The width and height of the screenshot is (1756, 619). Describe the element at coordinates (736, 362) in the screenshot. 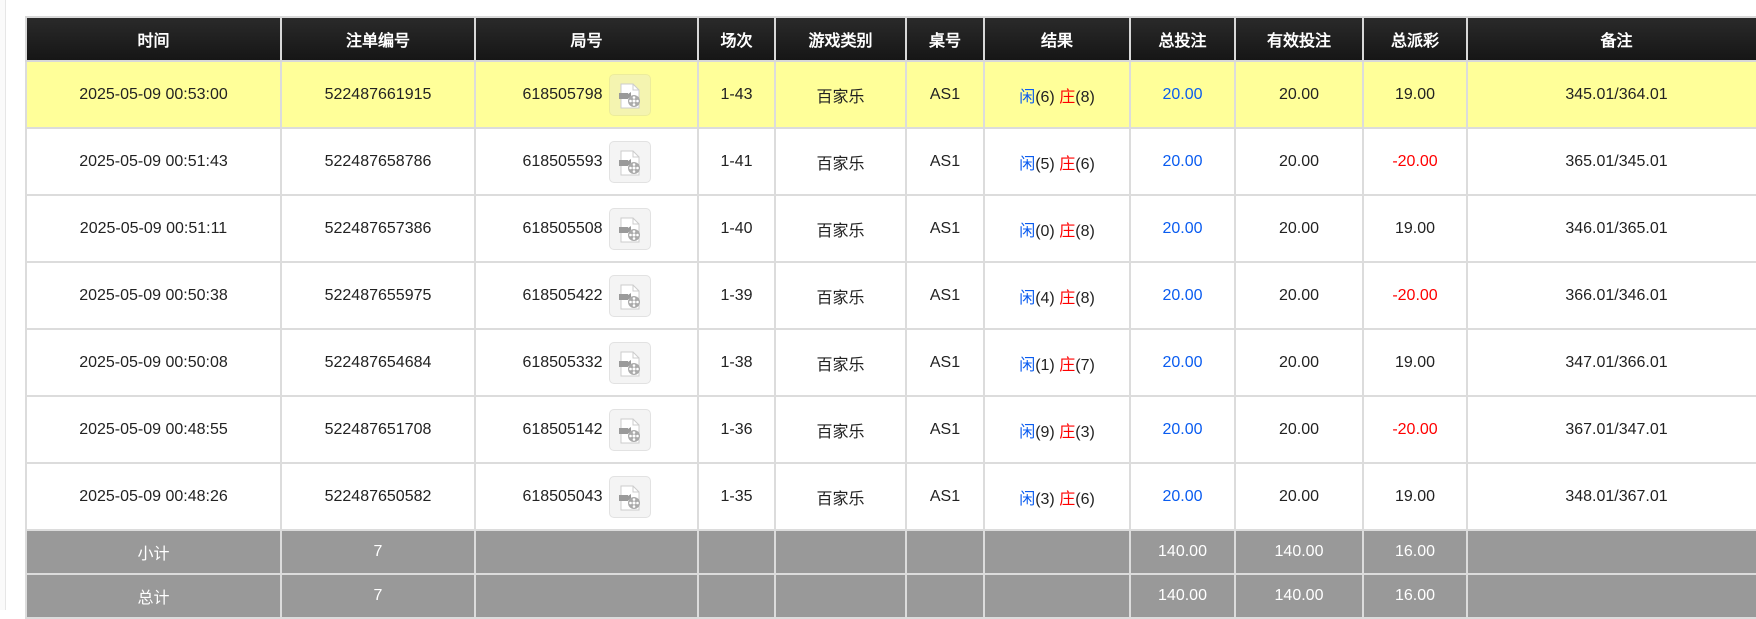

I see `session-cell: 1-38` at that location.